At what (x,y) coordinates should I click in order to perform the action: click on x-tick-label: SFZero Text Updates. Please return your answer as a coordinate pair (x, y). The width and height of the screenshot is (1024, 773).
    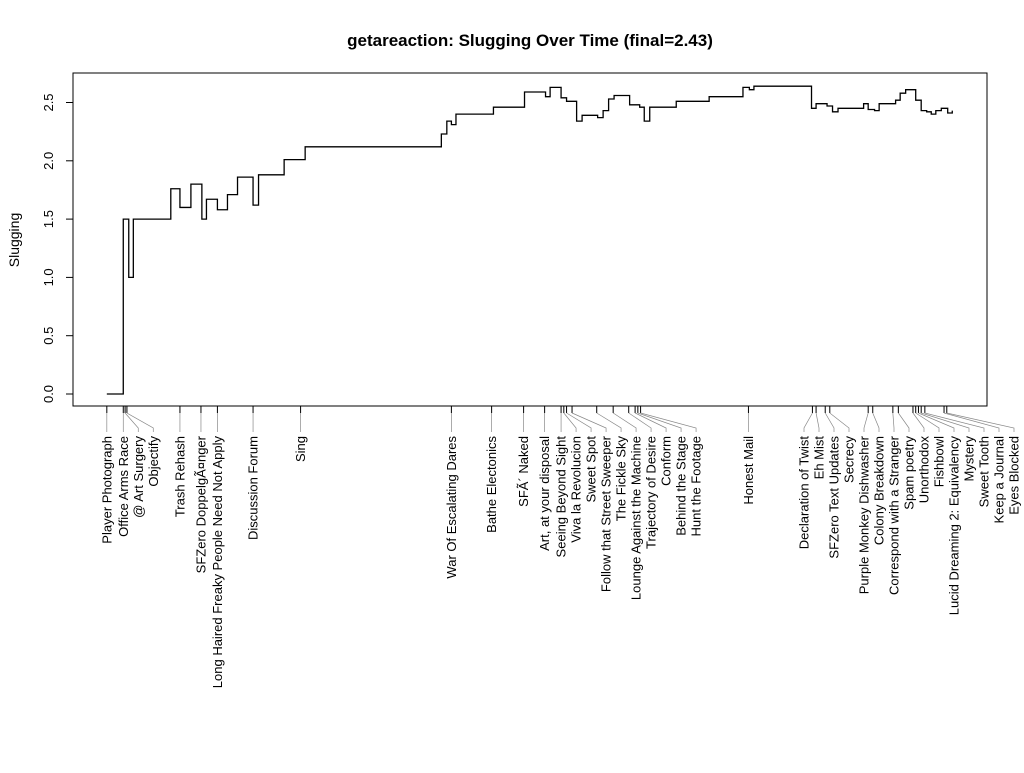
    Looking at the image, I should click on (834, 497).